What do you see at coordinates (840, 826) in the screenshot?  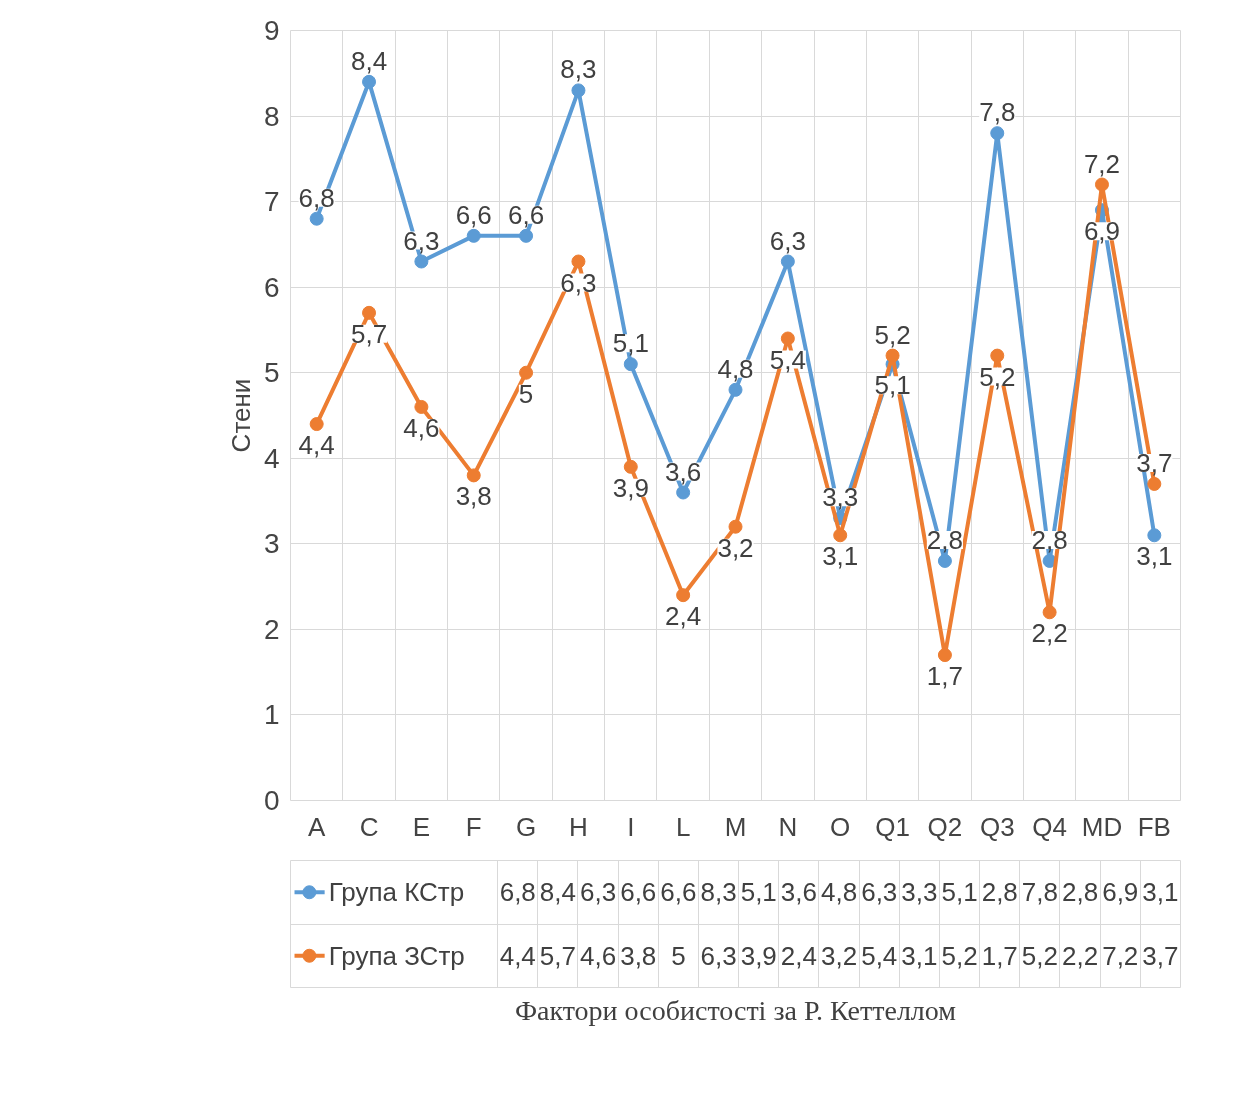 I see `x-tick-label: O` at bounding box center [840, 826].